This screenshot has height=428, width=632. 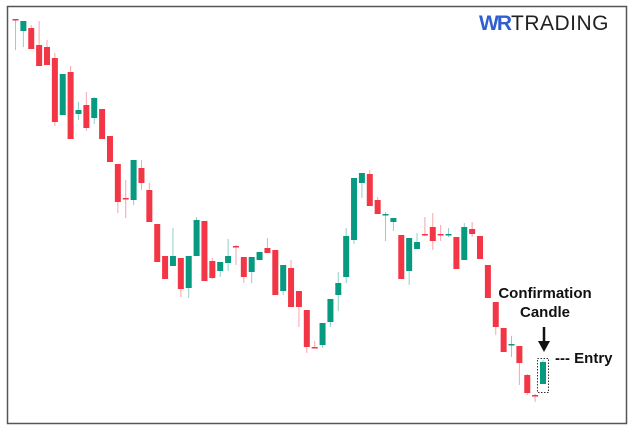 I want to click on logo-brand: WR, so click(x=495, y=23).